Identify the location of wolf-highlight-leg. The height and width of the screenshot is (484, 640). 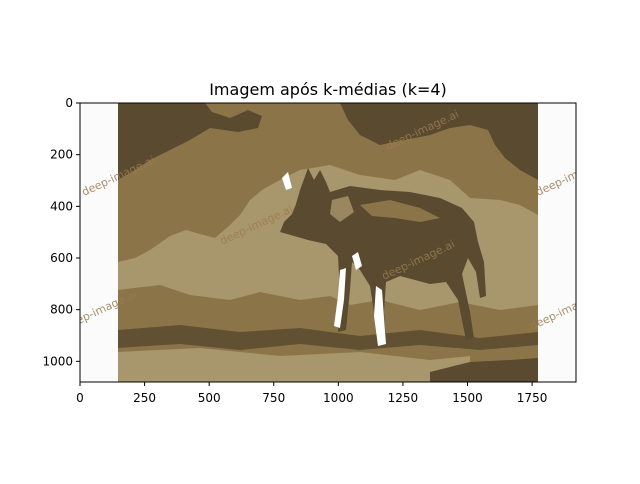
(380, 316).